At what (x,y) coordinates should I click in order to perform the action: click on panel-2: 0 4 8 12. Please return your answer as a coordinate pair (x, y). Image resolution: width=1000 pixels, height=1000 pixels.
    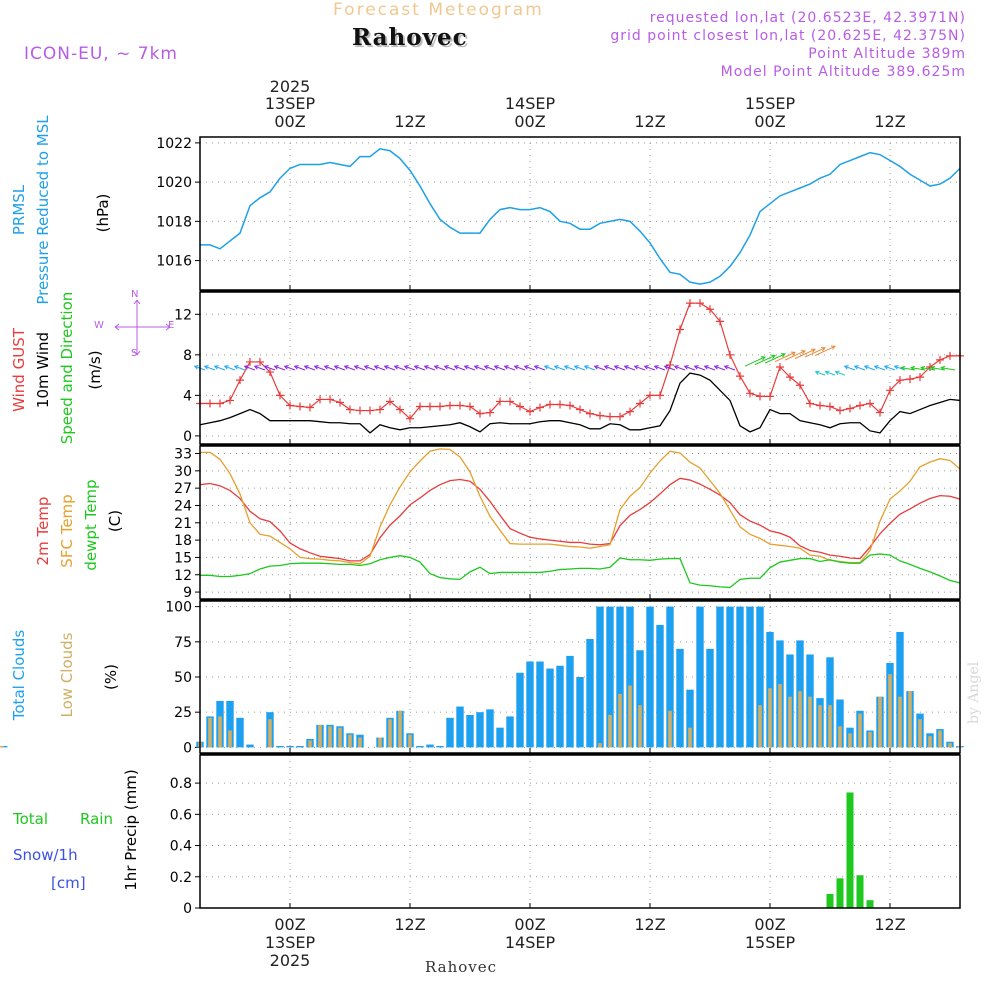
    Looking at the image, I should click on (539, 368).